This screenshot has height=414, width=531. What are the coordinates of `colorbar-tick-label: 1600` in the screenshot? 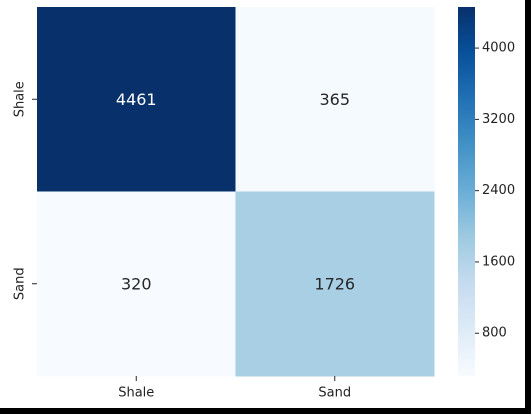 It's located at (498, 261).